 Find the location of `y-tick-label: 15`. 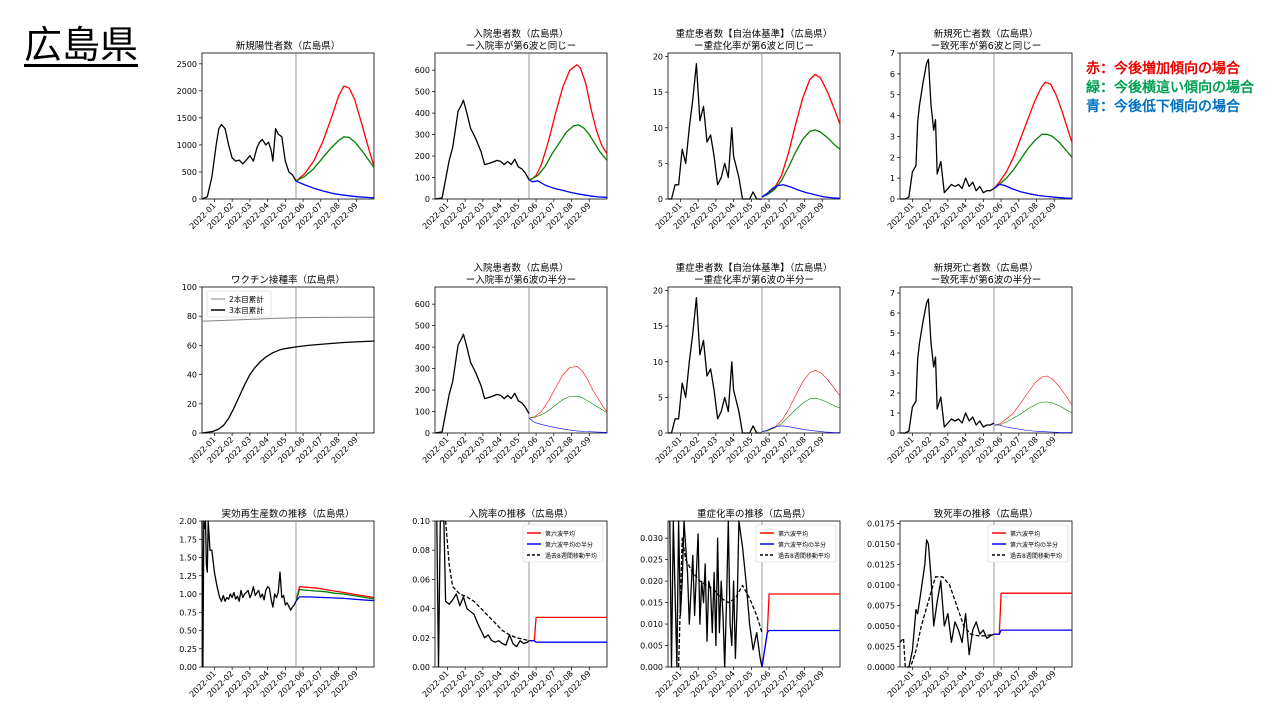

y-tick-label: 15 is located at coordinates (658, 92).